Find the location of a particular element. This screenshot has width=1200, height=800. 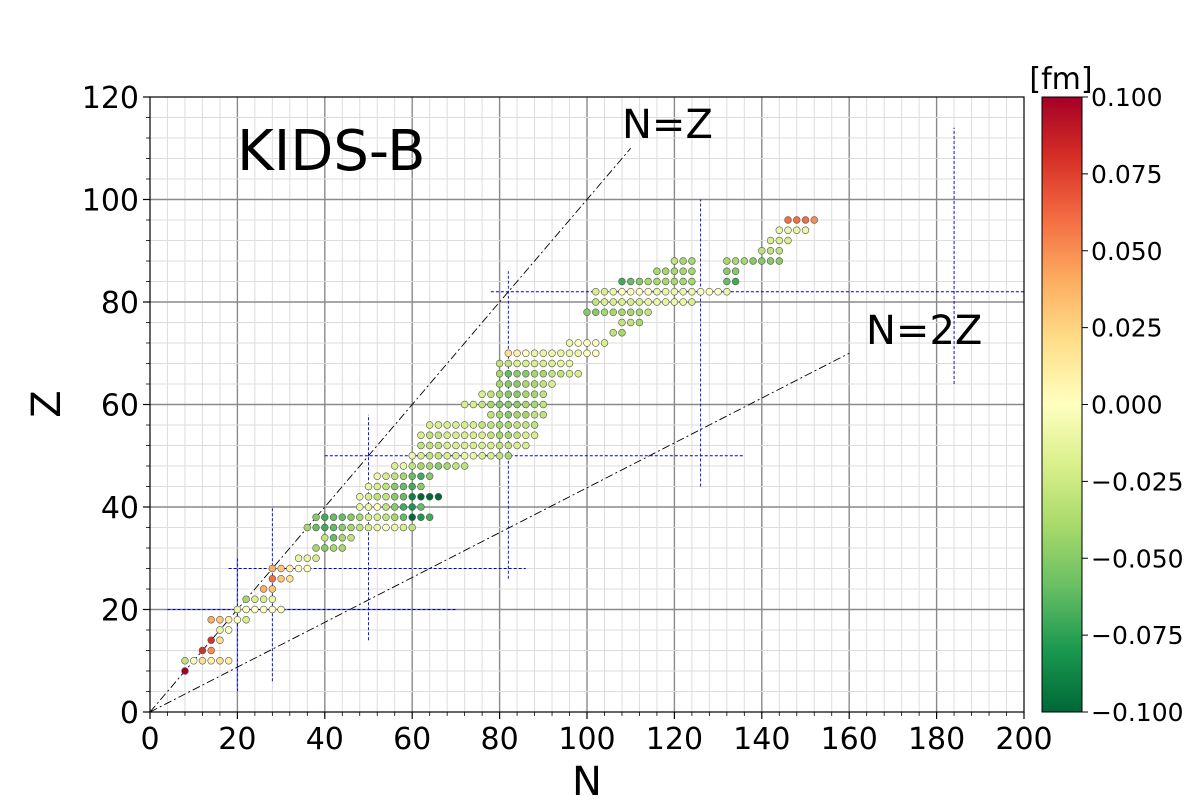

colorbar-label: [fm] is located at coordinates (1060, 79).